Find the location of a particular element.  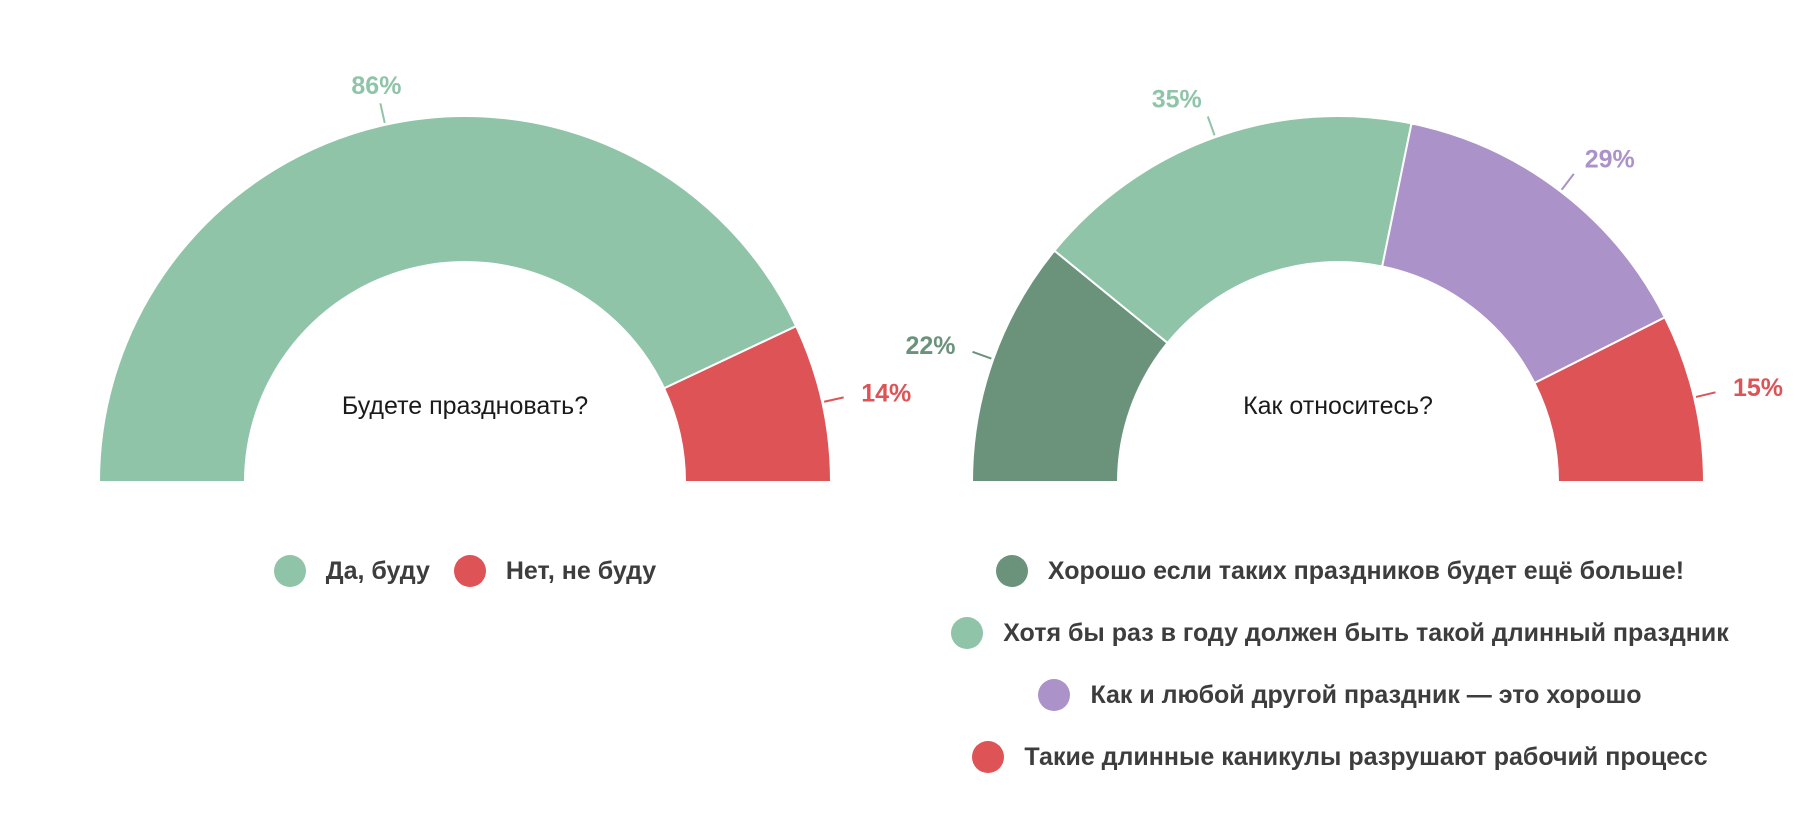

chart-2-value-label-3: 29% is located at coordinates (1610, 160).